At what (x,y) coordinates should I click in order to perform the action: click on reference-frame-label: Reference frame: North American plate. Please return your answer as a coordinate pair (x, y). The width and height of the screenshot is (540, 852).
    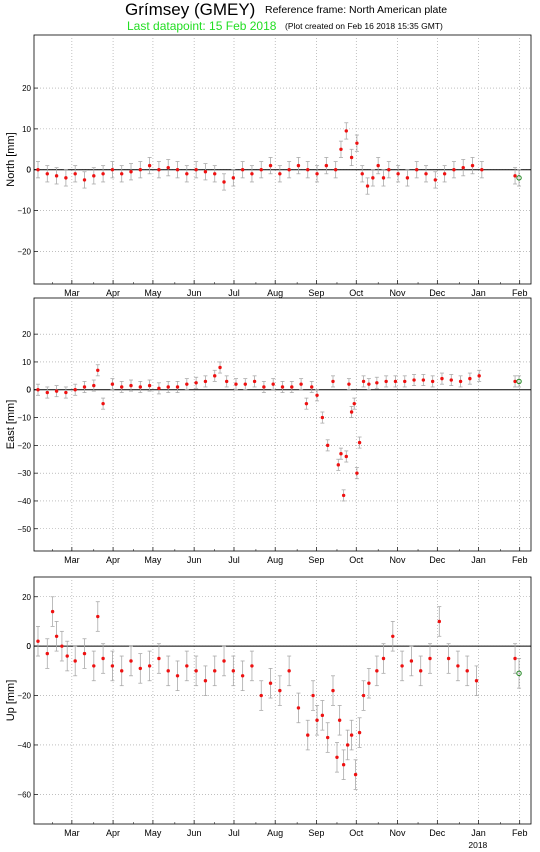
    Looking at the image, I should click on (356, 10).